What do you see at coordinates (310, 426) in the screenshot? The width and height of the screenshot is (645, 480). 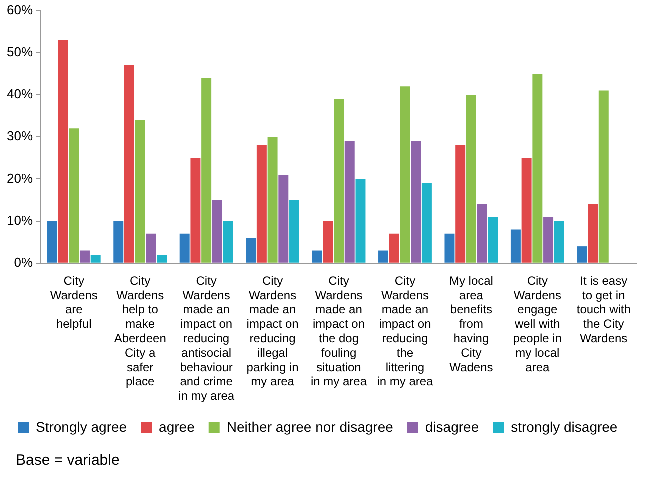 I see `legend-label: Neither agree nor disagree` at bounding box center [310, 426].